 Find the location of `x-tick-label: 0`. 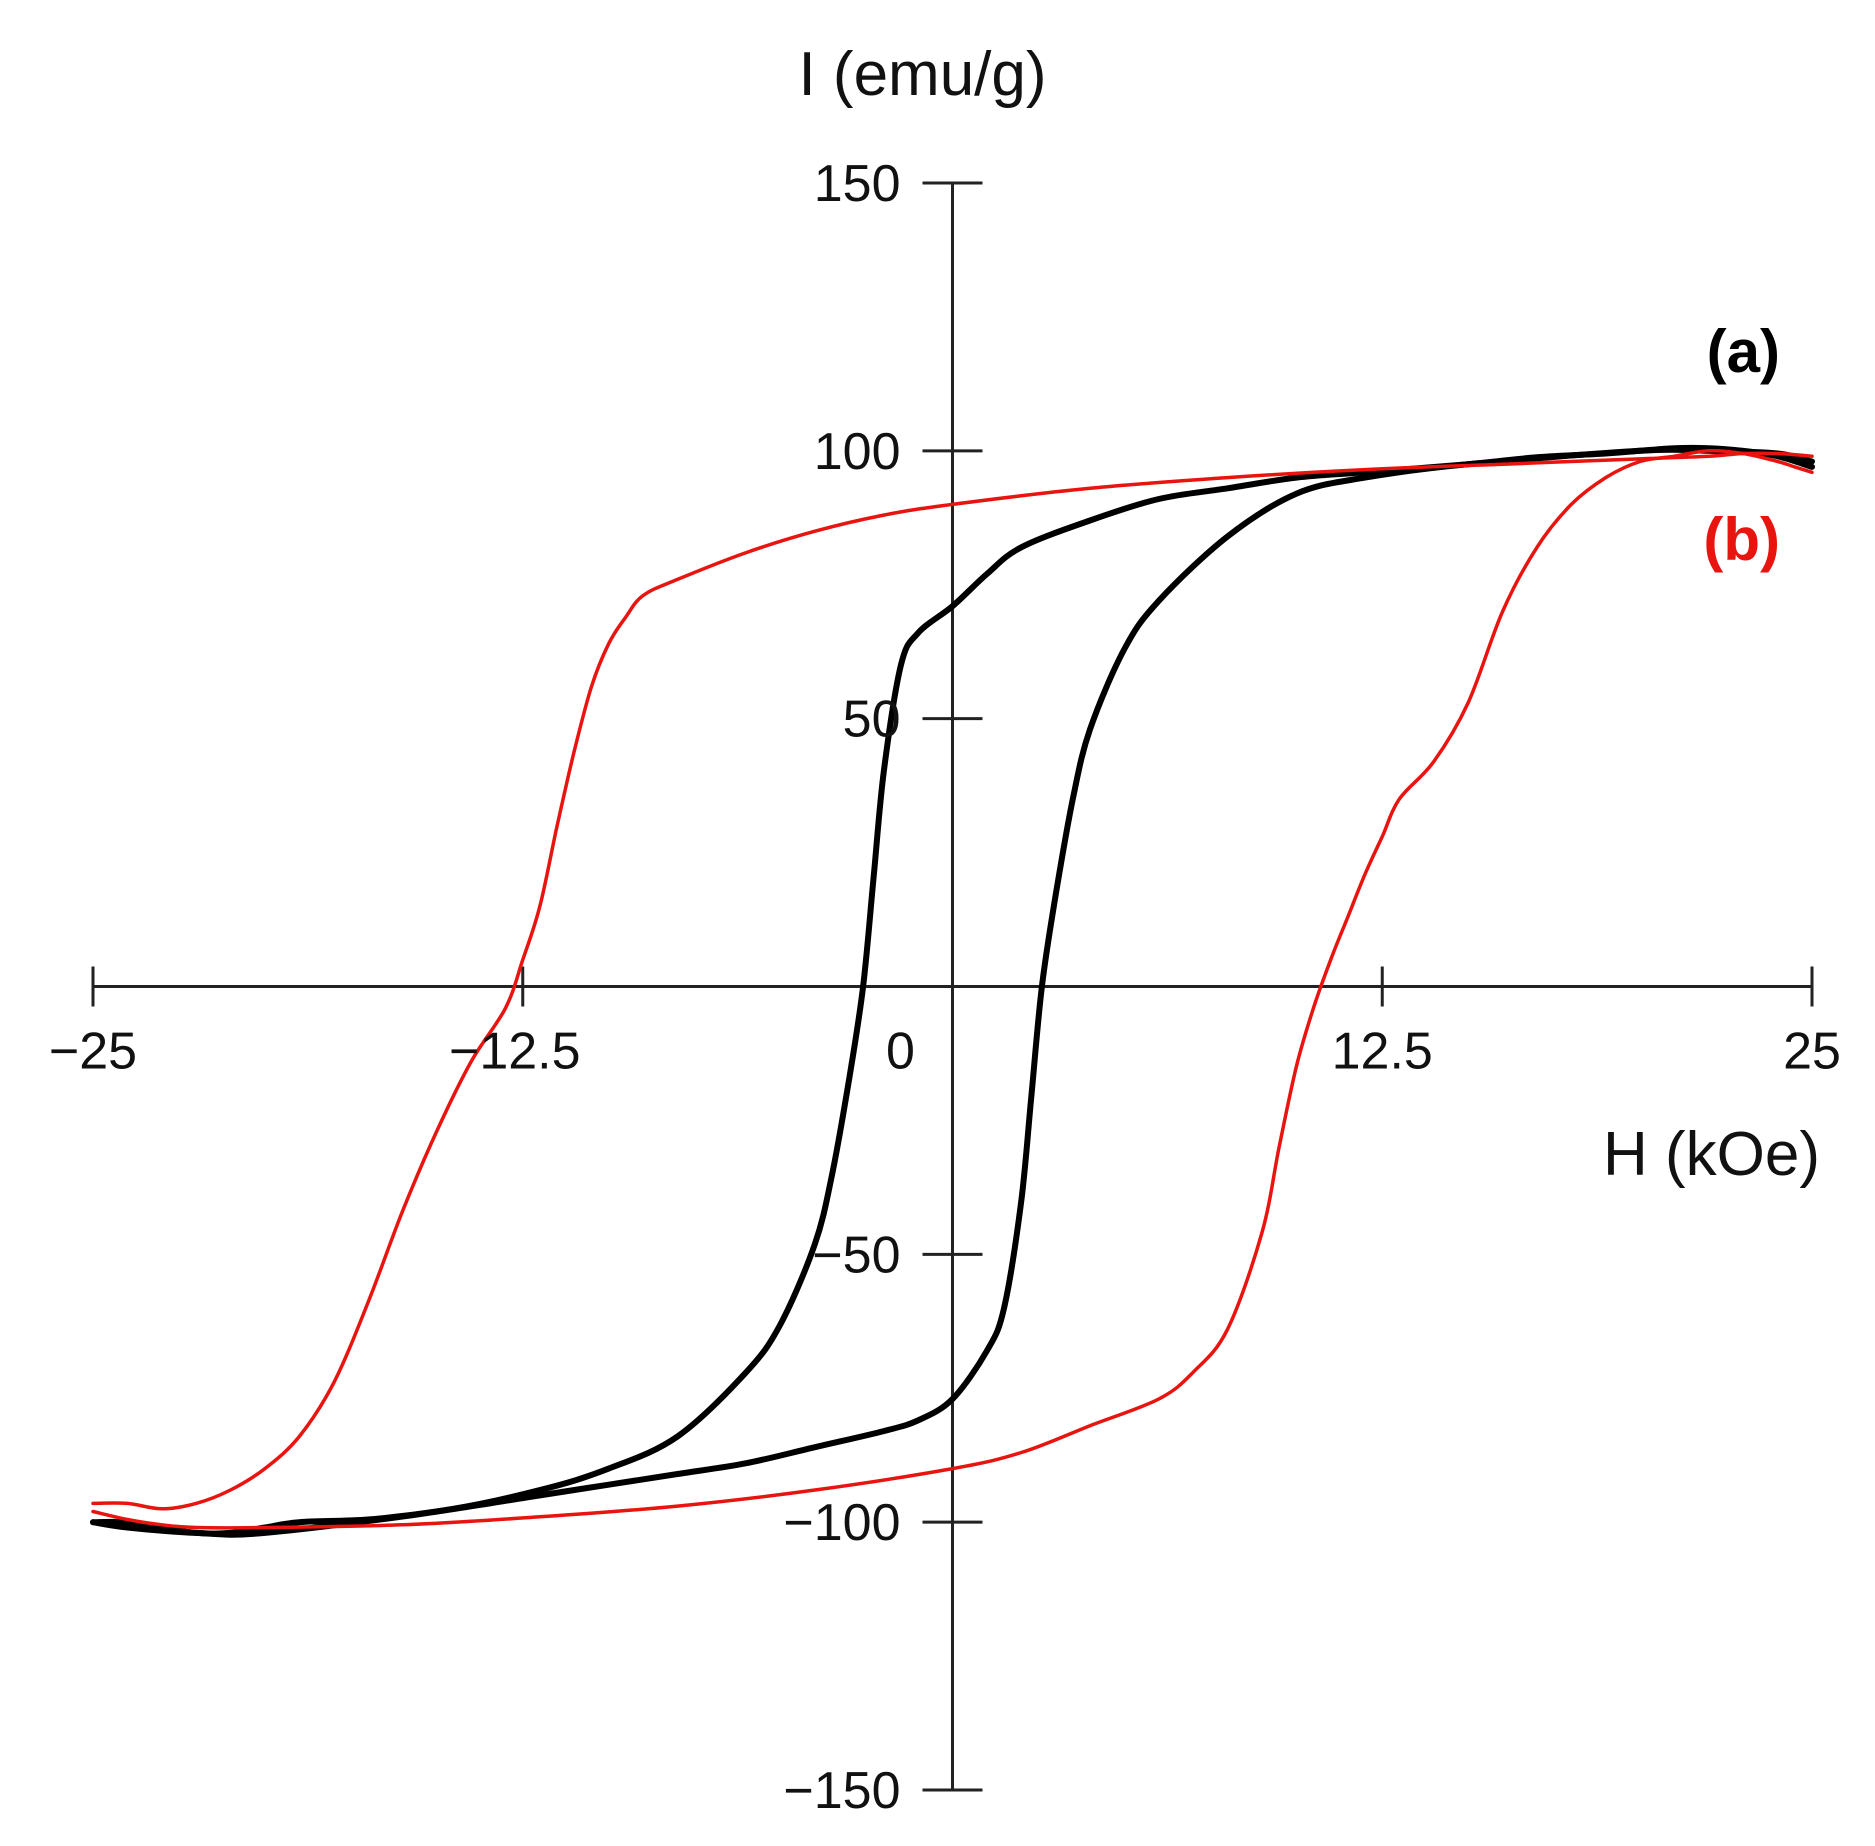

x-tick-label: 0 is located at coordinates (900, 1052).